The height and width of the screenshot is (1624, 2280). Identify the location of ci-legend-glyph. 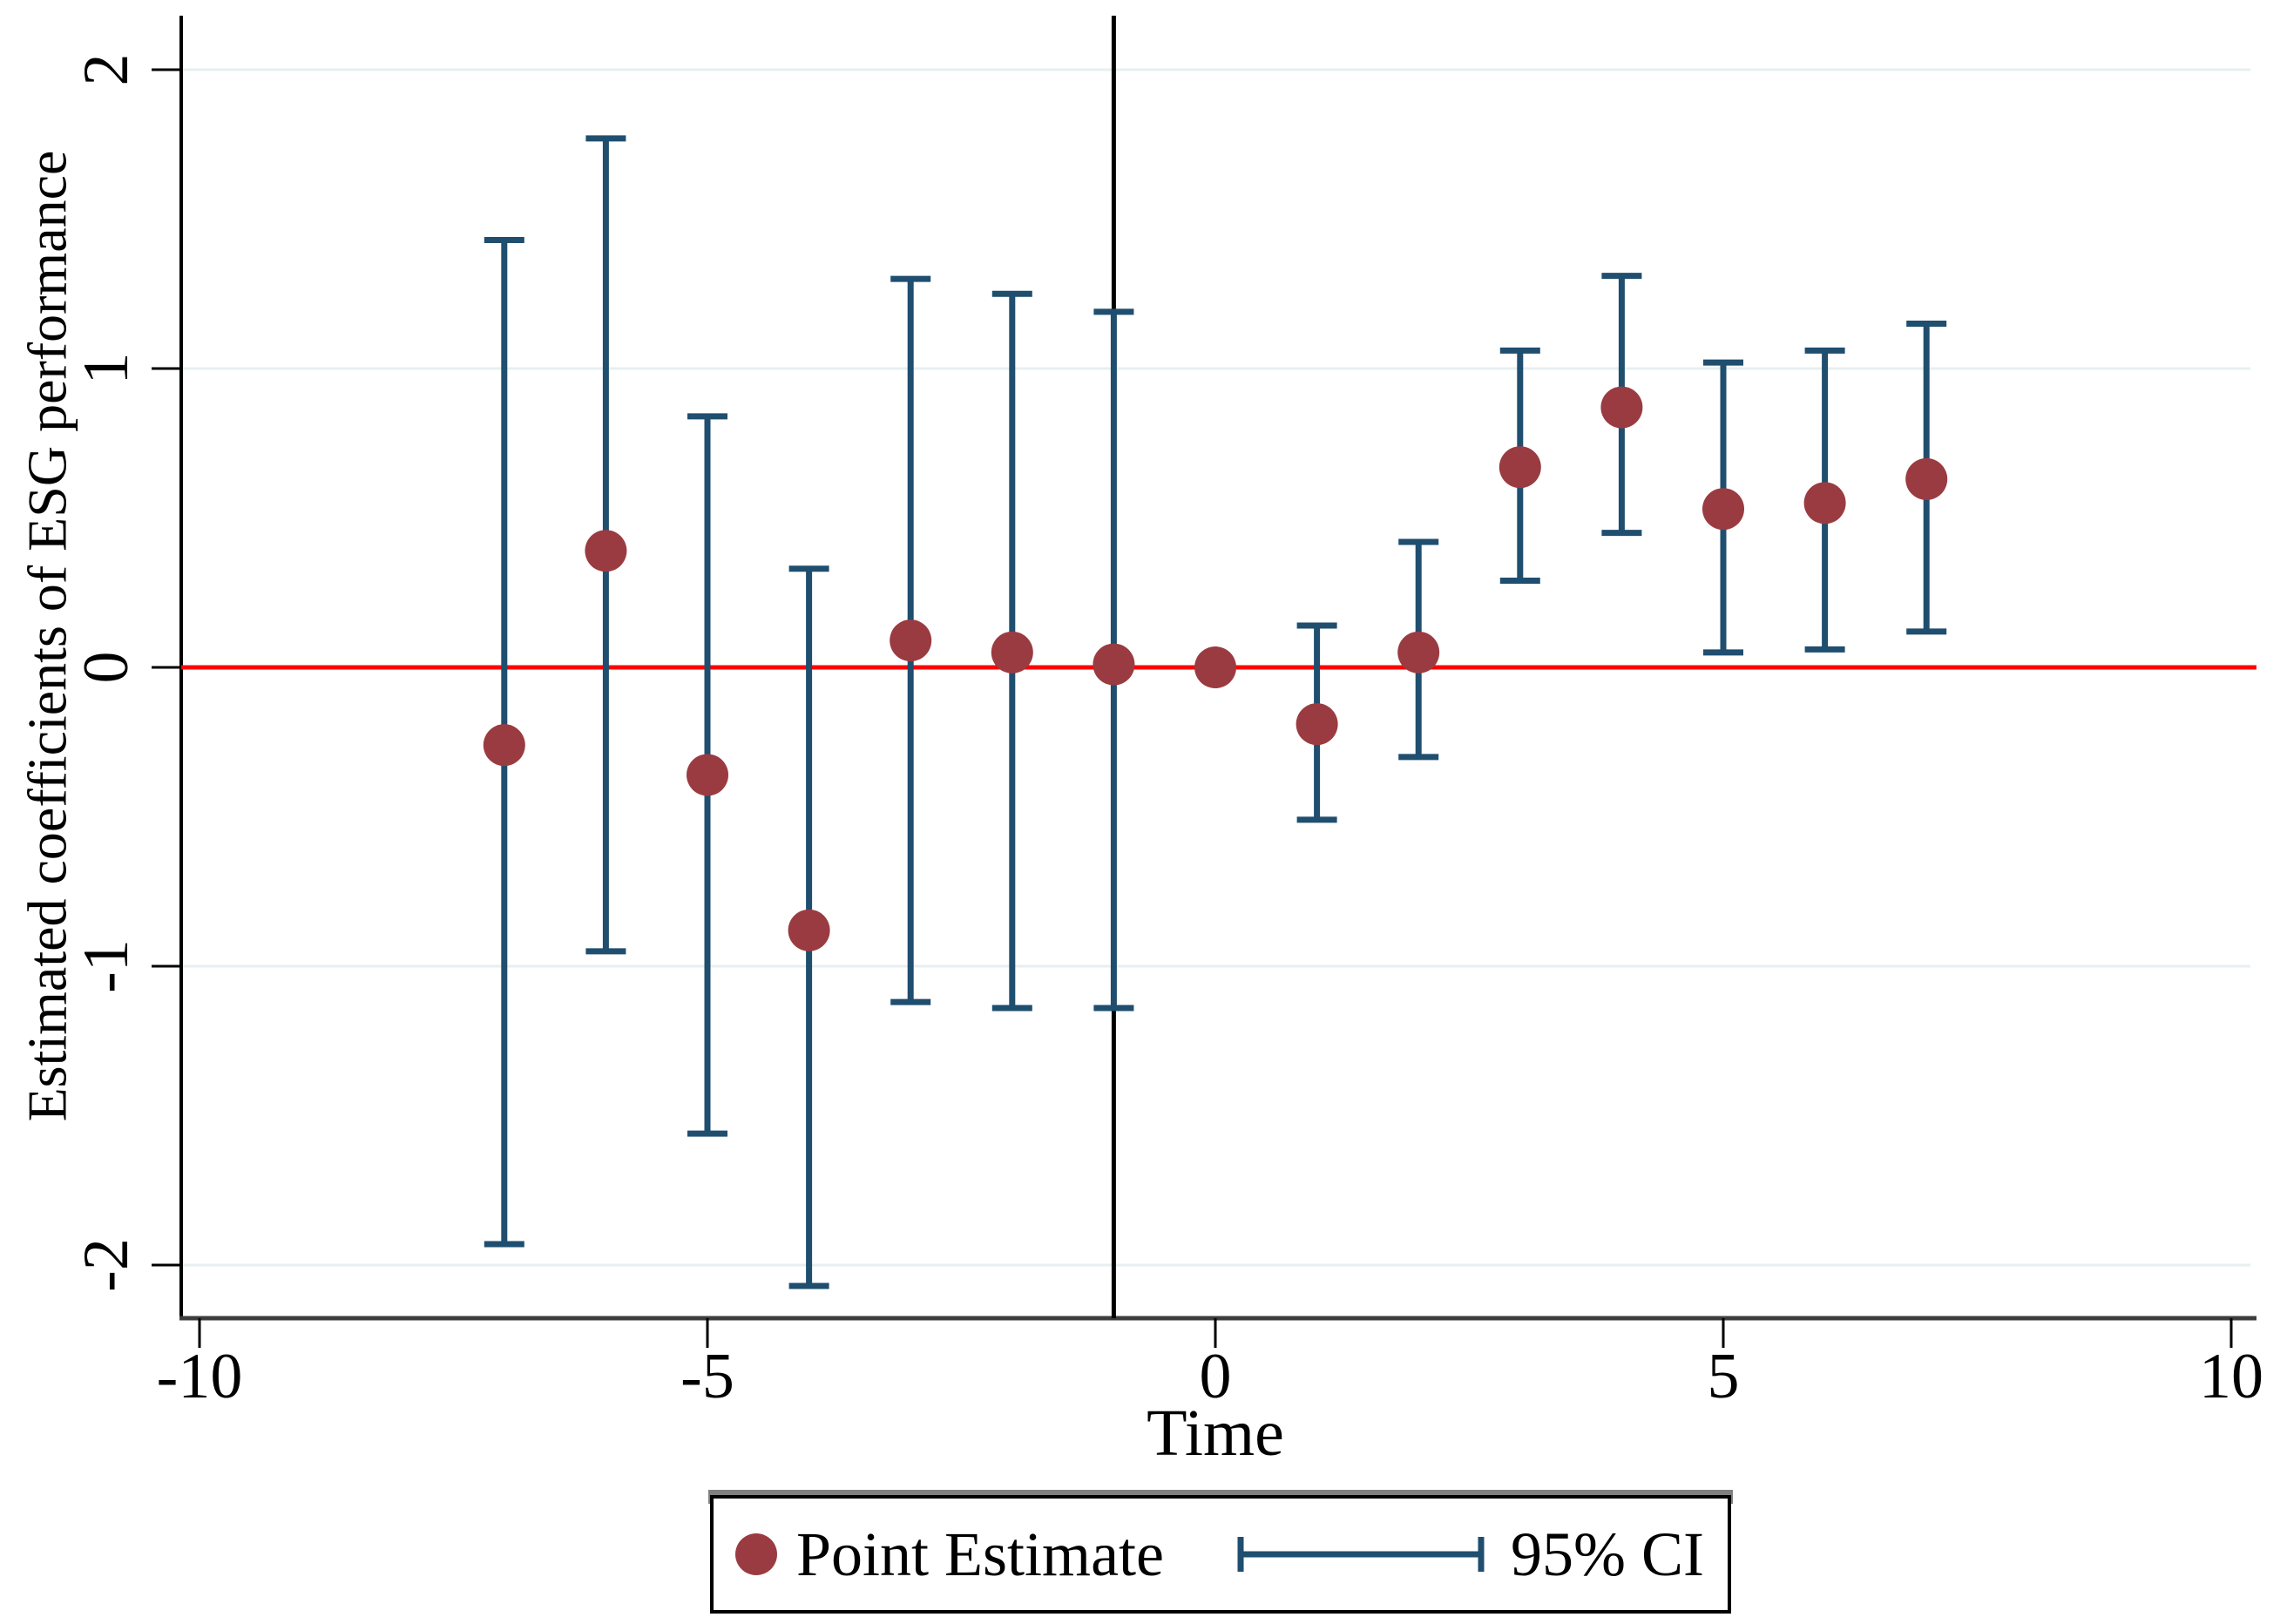
(1361, 1554).